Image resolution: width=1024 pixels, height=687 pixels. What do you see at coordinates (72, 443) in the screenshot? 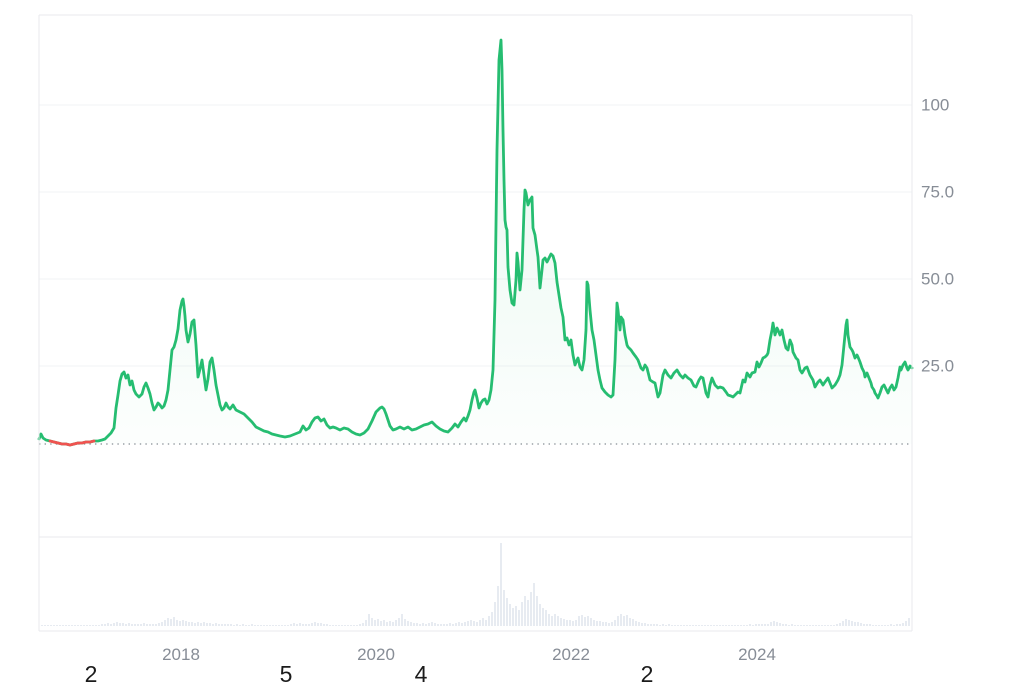
I see `price-line-below-baseline` at bounding box center [72, 443].